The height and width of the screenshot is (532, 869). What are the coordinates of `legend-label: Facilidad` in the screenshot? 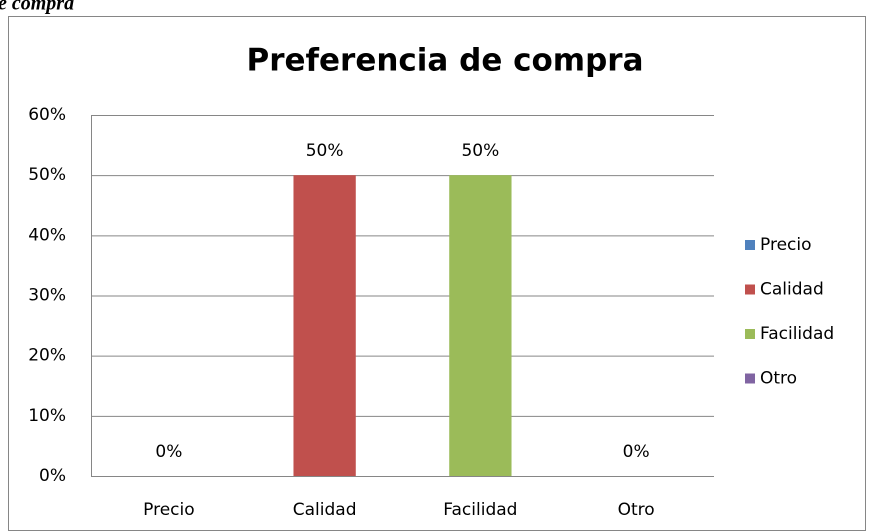 It's located at (797, 334).